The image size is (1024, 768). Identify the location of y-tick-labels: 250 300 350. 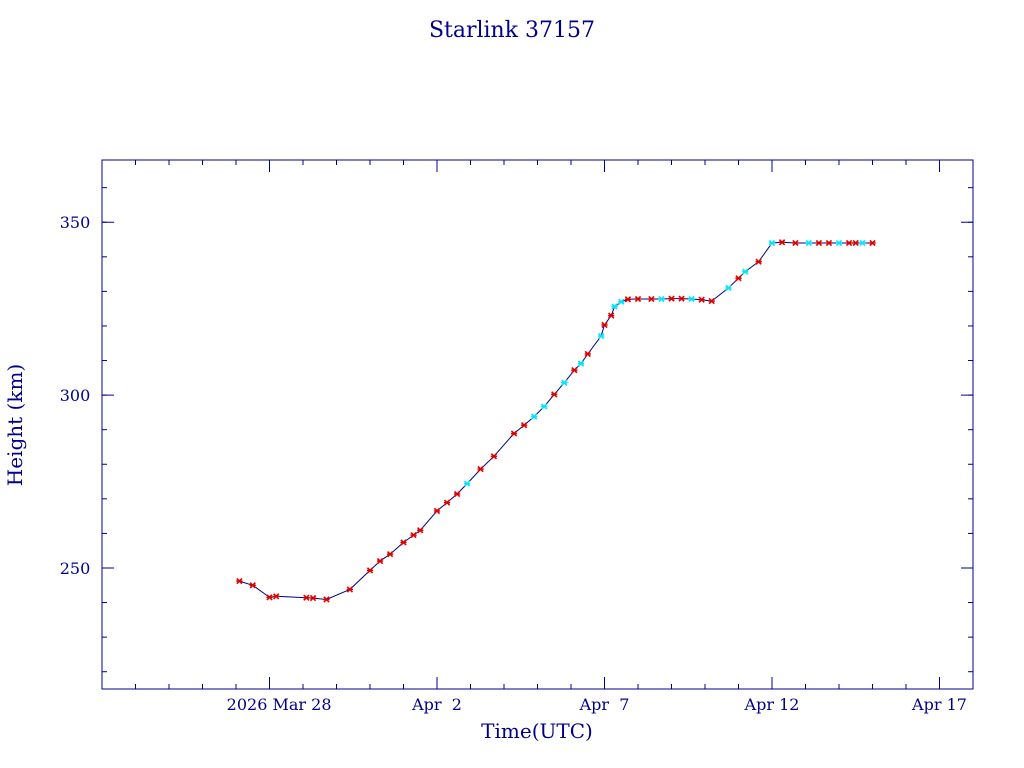
(75, 395).